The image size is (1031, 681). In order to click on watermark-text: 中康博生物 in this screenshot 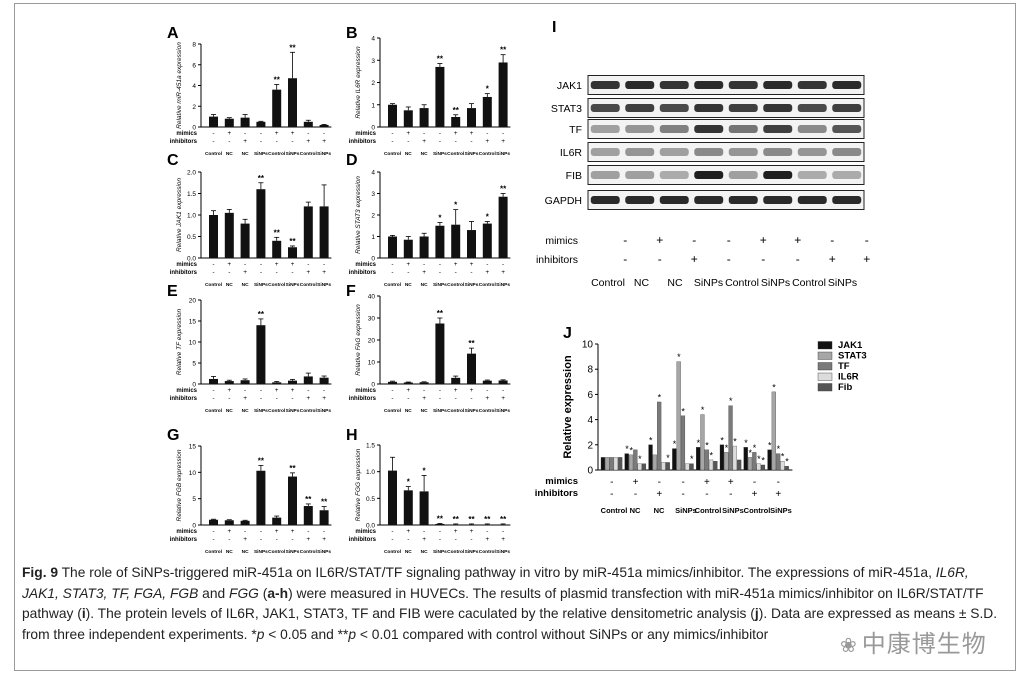, I will do `click(924, 644)`.